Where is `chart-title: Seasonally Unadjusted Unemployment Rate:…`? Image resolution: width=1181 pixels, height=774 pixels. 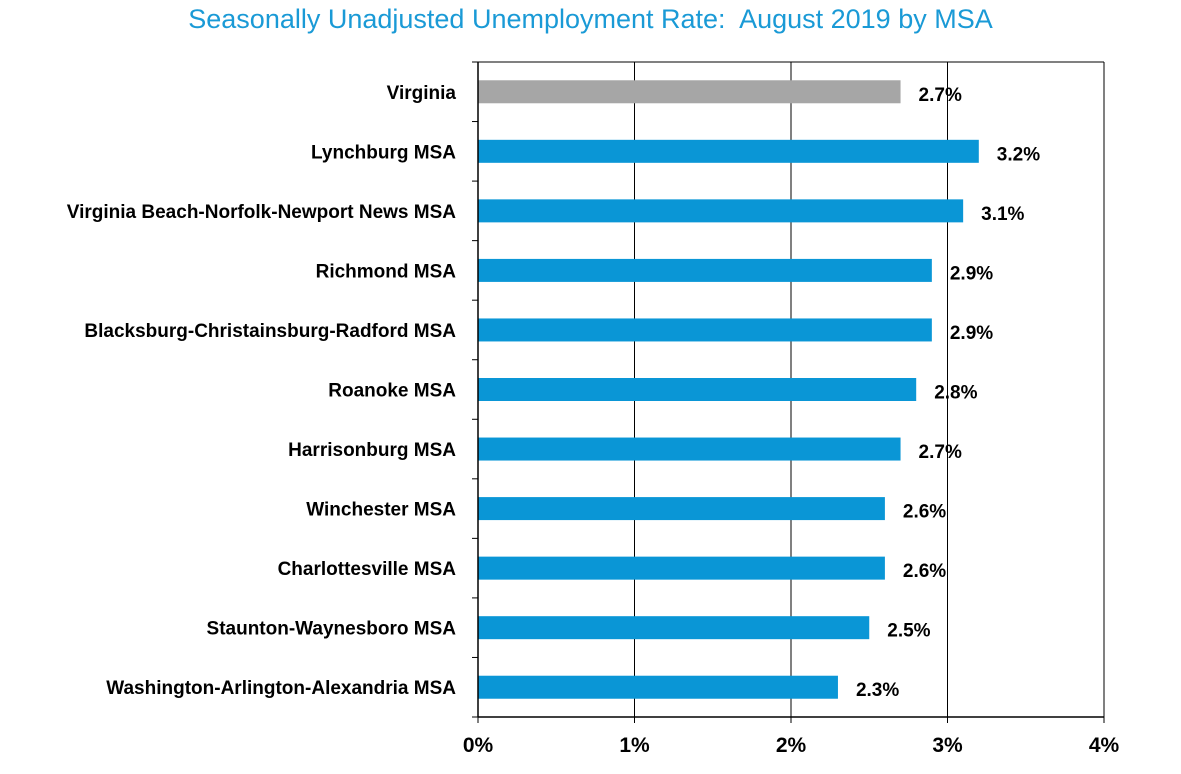
chart-title: Seasonally Unadjusted Unemployment Rate:… is located at coordinates (590, 19).